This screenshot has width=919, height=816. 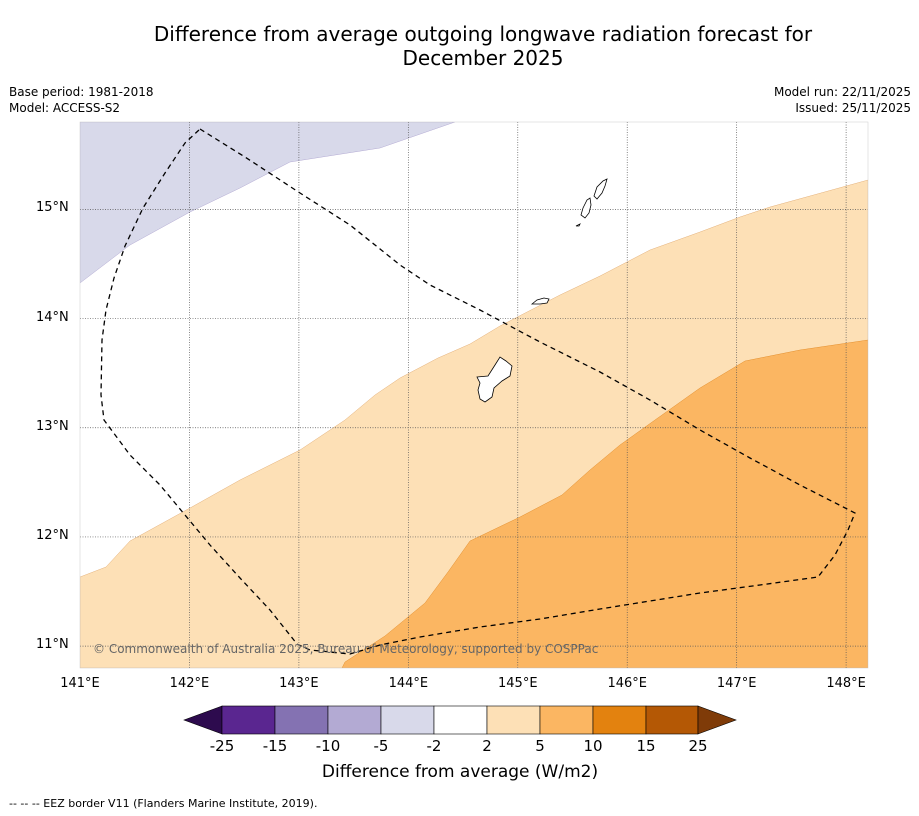 What do you see at coordinates (540, 746) in the screenshot?
I see `colorbar-tick-label: 5` at bounding box center [540, 746].